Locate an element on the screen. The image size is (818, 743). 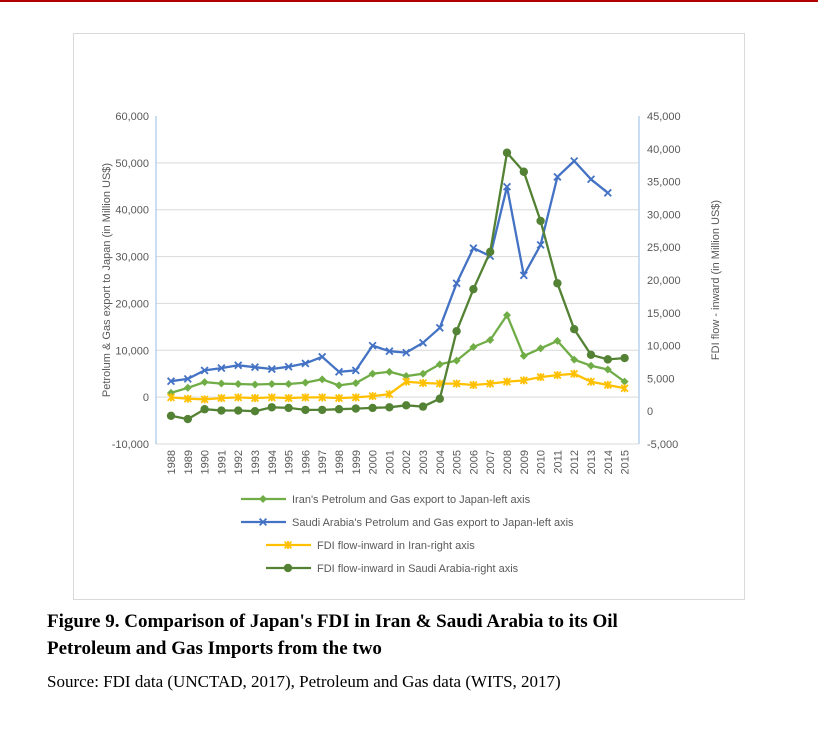
x-axis-tick-label: 2006 is located at coordinates (474, 462).